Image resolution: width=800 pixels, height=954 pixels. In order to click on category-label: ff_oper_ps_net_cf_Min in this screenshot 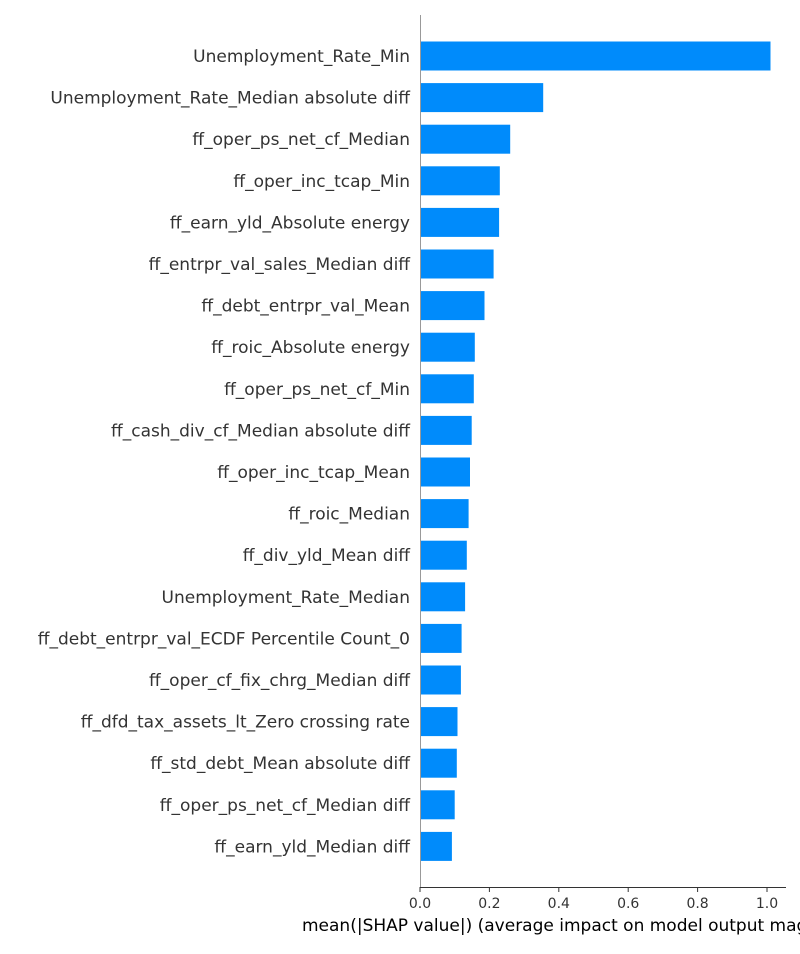, I will do `click(317, 390)`.